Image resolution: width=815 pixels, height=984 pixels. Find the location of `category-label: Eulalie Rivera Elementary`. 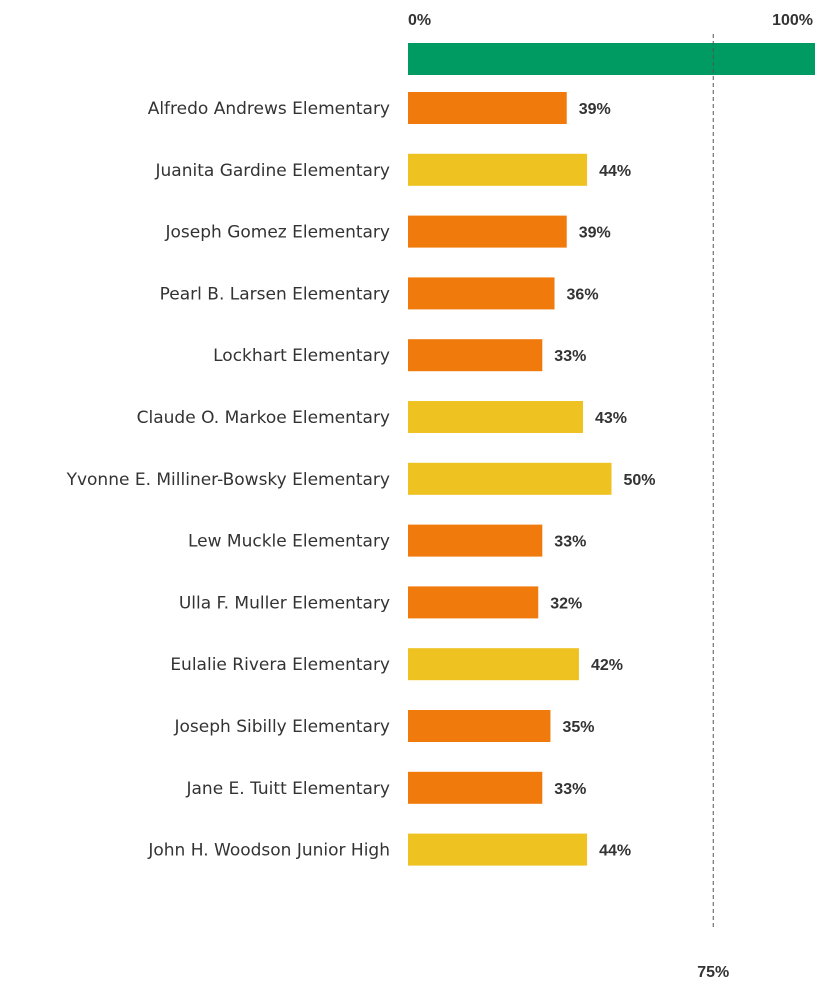

category-label: Eulalie Rivera Elementary is located at coordinates (280, 665).